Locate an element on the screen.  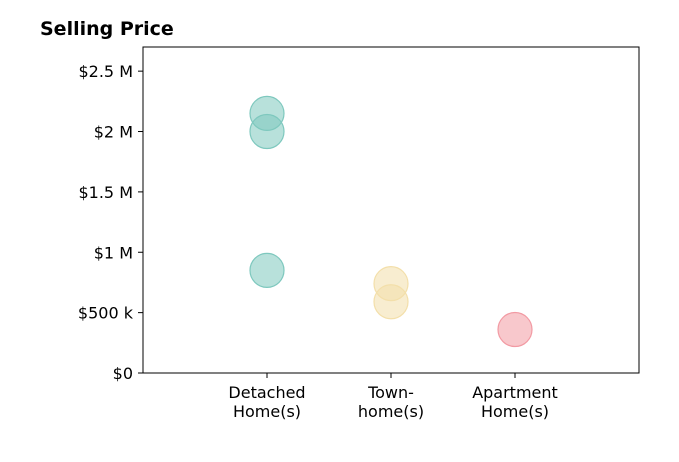
y-tick-label: $1 M is located at coordinates (113, 252).